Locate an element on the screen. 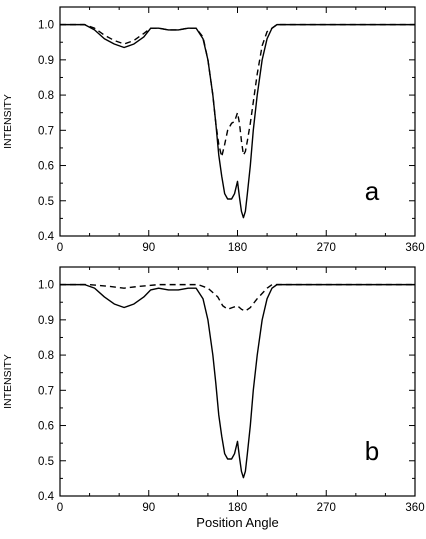 This screenshot has width=426, height=539. x-axis-label: Position Angle is located at coordinates (237, 522).